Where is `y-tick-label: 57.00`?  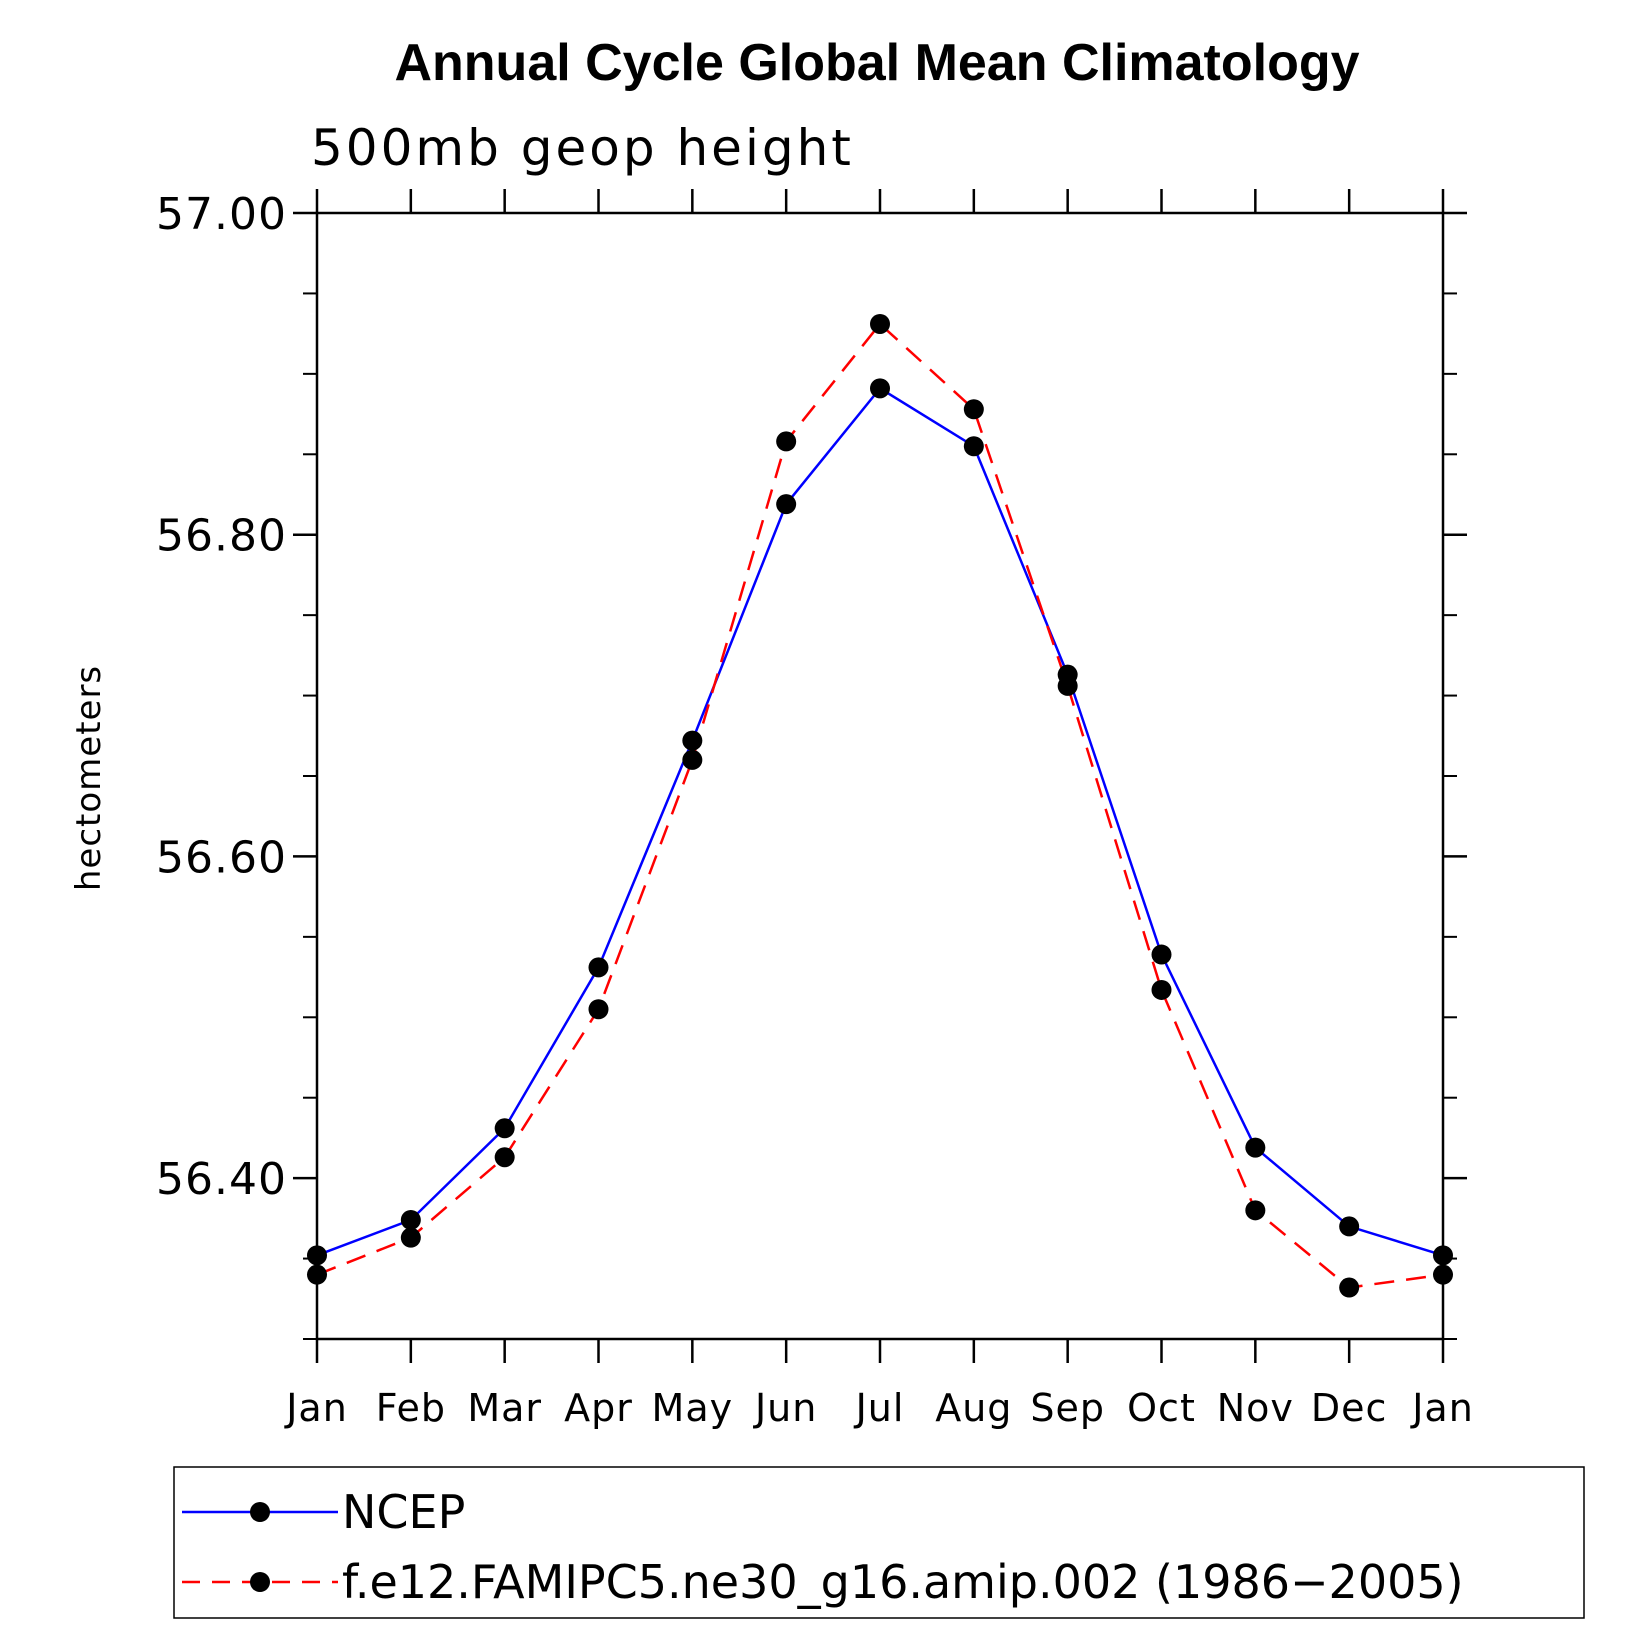 y-tick-label: 57.00 is located at coordinates (221, 214).